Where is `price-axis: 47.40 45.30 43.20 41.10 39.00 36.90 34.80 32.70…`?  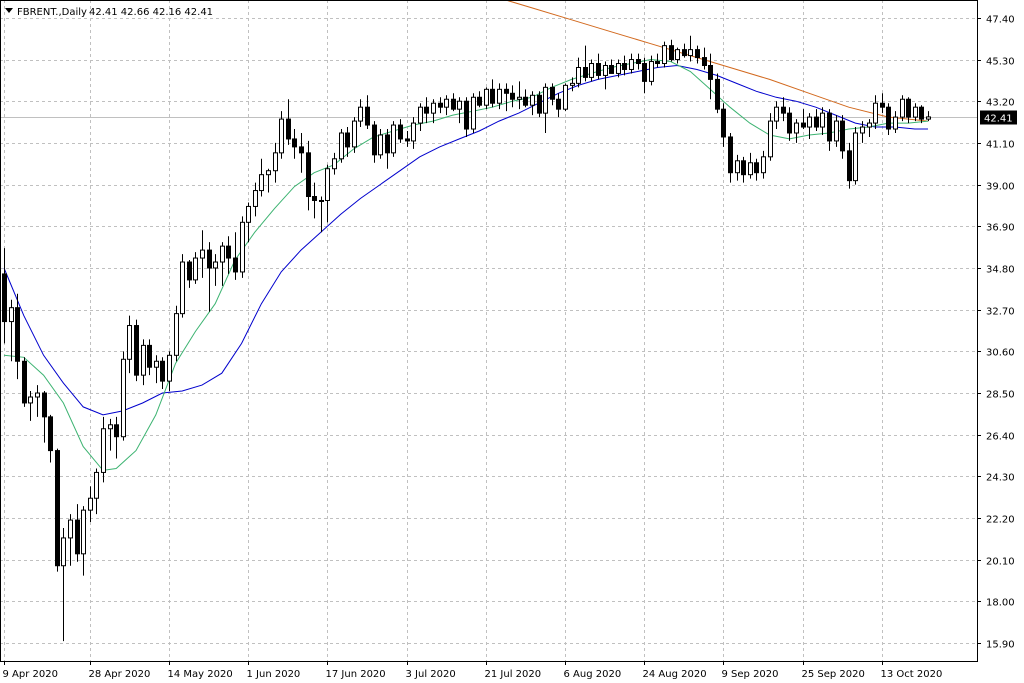 price-axis: 47.40 45.30 43.20 41.10 39.00 36.90 34.80 32.70… is located at coordinates (996, 333).